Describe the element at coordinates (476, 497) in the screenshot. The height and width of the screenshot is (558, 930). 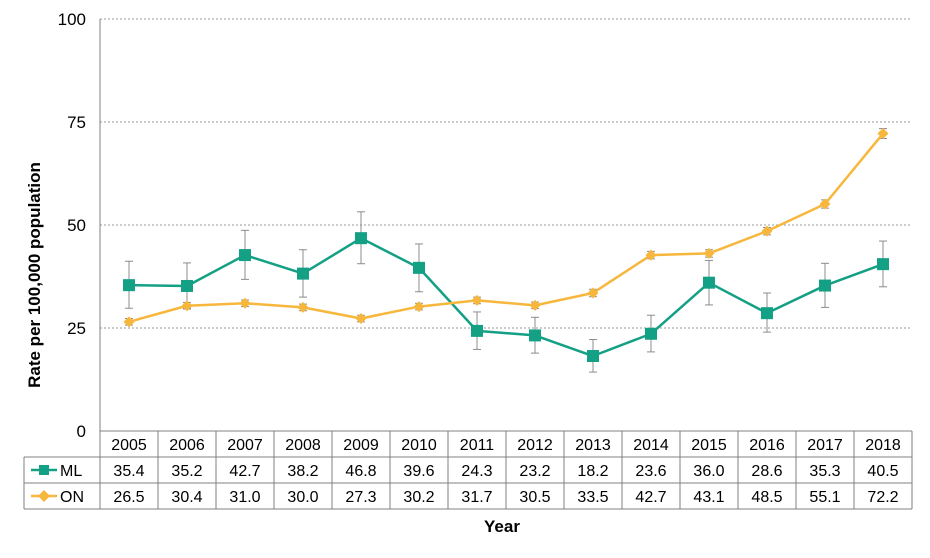
I see `data-label: 31.7` at that location.